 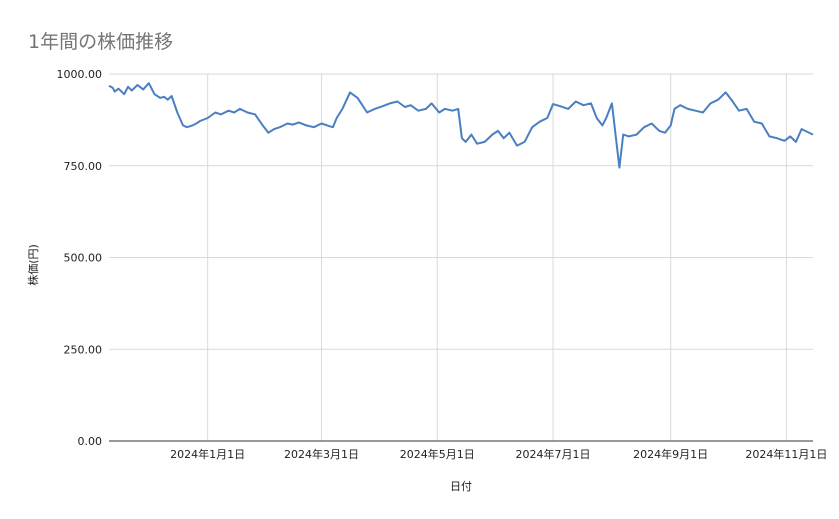 I want to click on y-tick-label: 500.00, so click(x=83, y=258).